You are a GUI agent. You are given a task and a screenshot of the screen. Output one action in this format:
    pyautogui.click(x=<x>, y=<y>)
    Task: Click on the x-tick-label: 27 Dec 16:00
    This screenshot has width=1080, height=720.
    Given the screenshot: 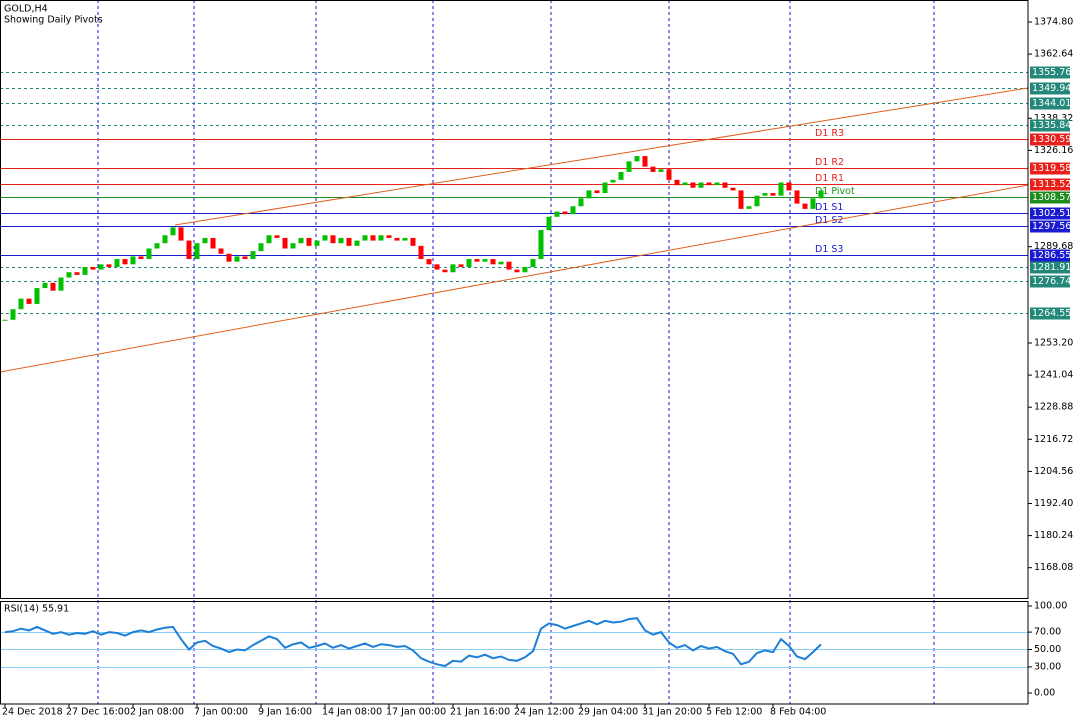 What is the action you would take?
    pyautogui.click(x=98, y=712)
    